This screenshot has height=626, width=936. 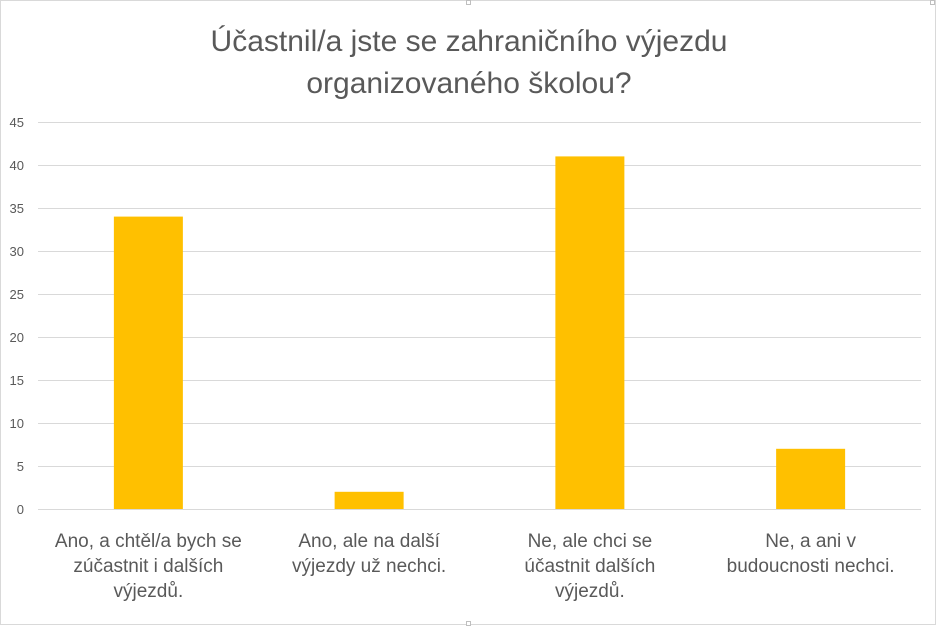 What do you see at coordinates (17, 165) in the screenshot?
I see `y-tick-label: 40` at bounding box center [17, 165].